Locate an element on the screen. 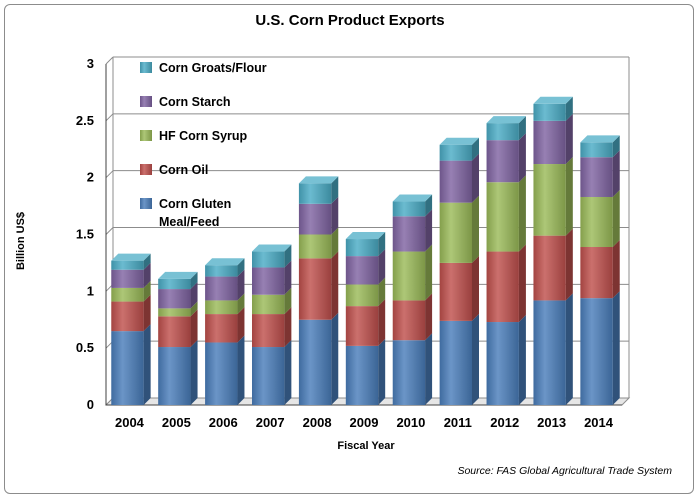  y-tick-label: 2 is located at coordinates (90, 177).